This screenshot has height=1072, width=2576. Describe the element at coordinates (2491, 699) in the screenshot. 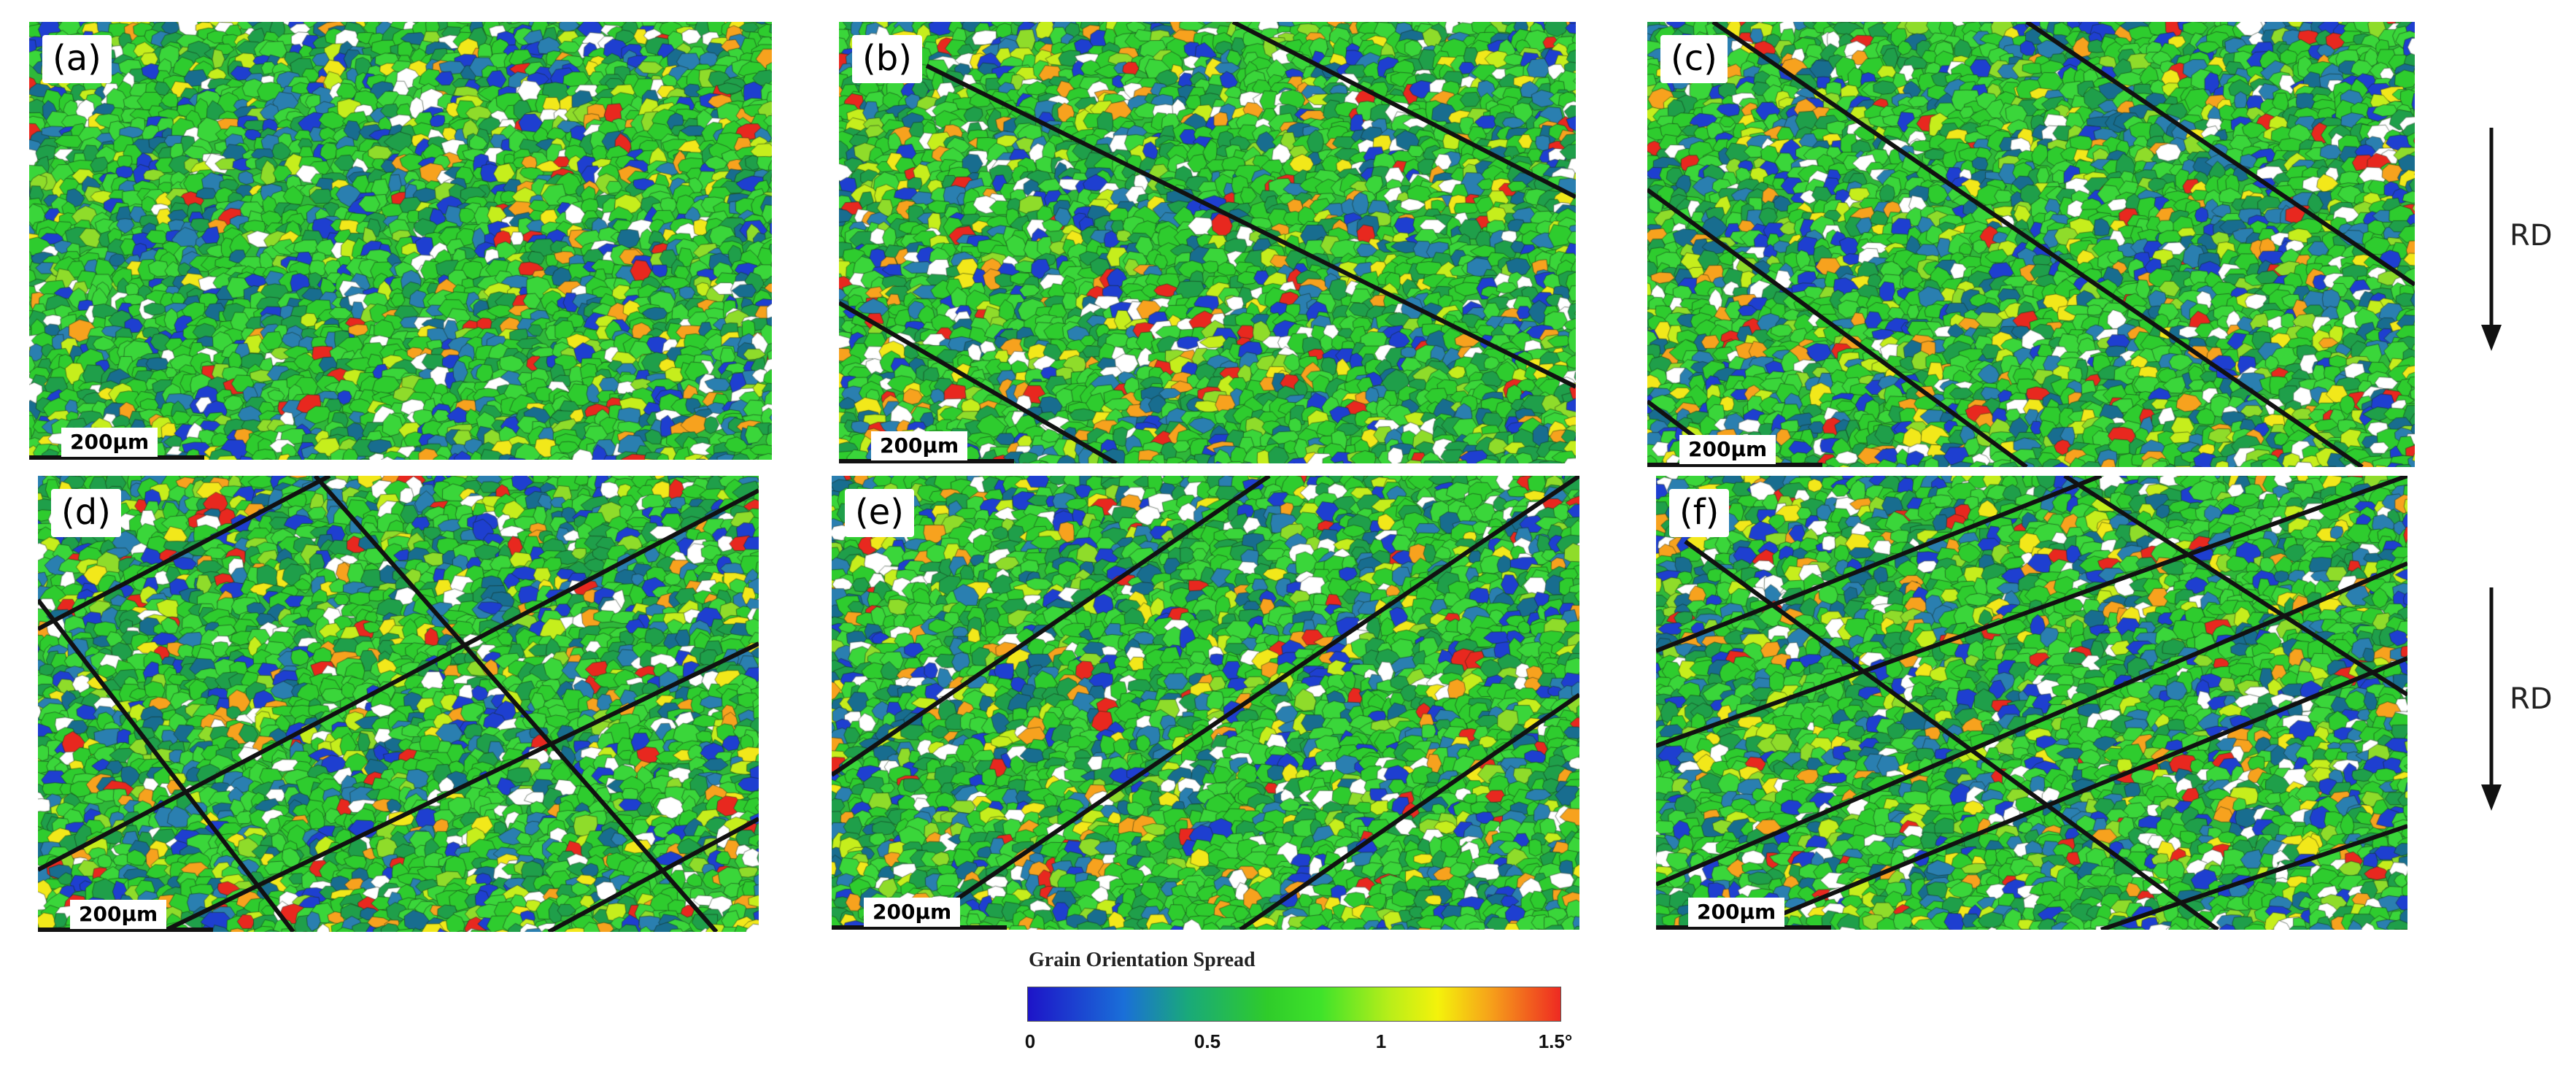

I see `rd-arrow-bottom-icon` at that location.